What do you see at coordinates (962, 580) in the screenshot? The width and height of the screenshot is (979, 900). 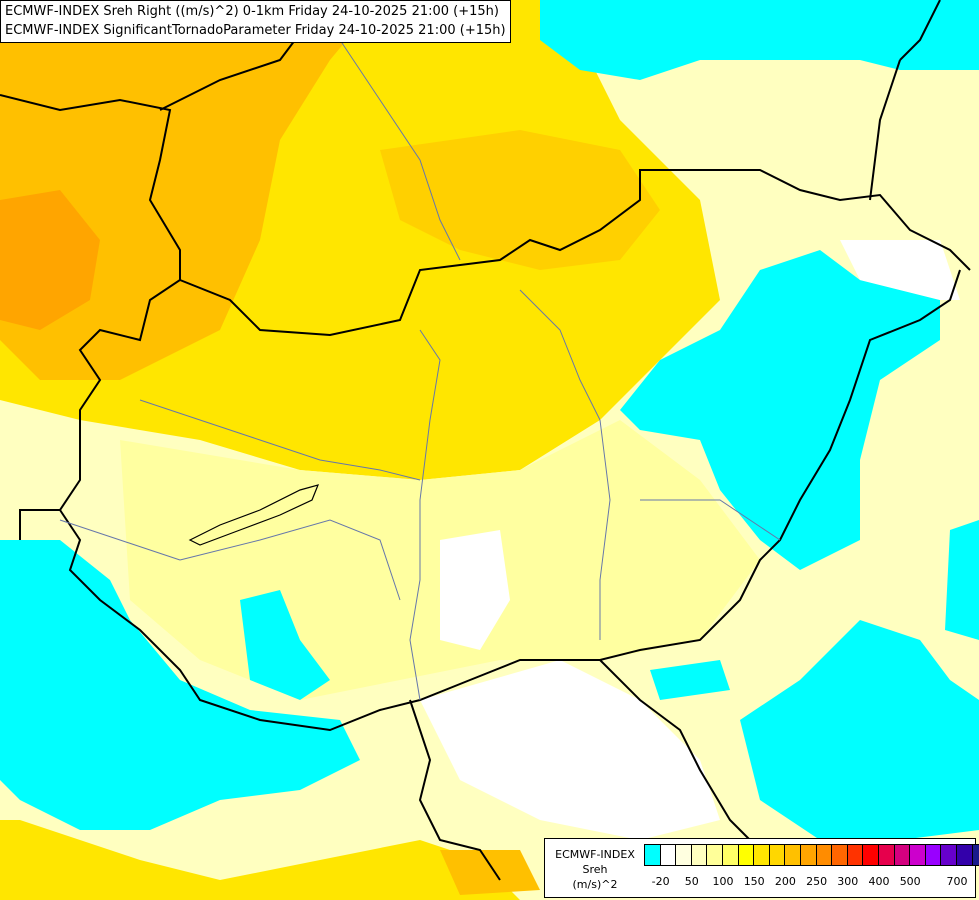 I see `field-cyan-east-edge` at bounding box center [962, 580].